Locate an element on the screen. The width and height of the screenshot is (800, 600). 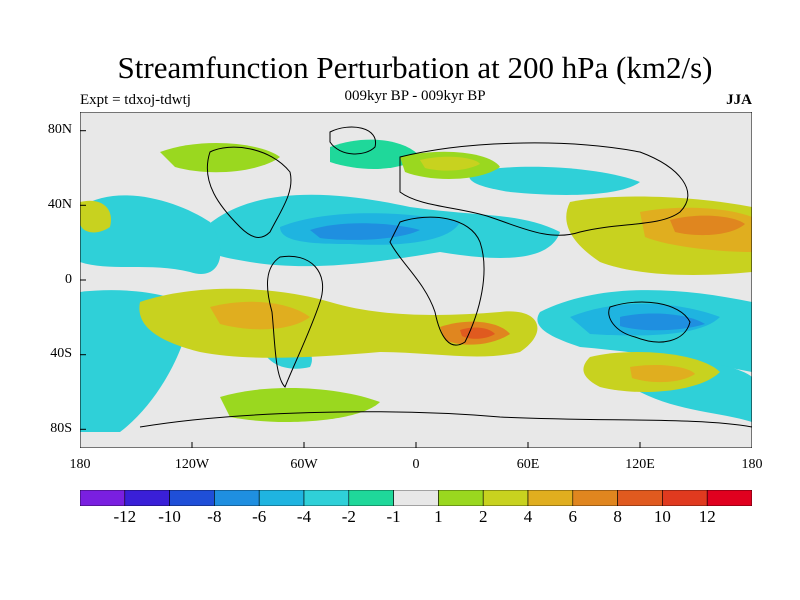
colorbar-label: 12 is located at coordinates (707, 516).